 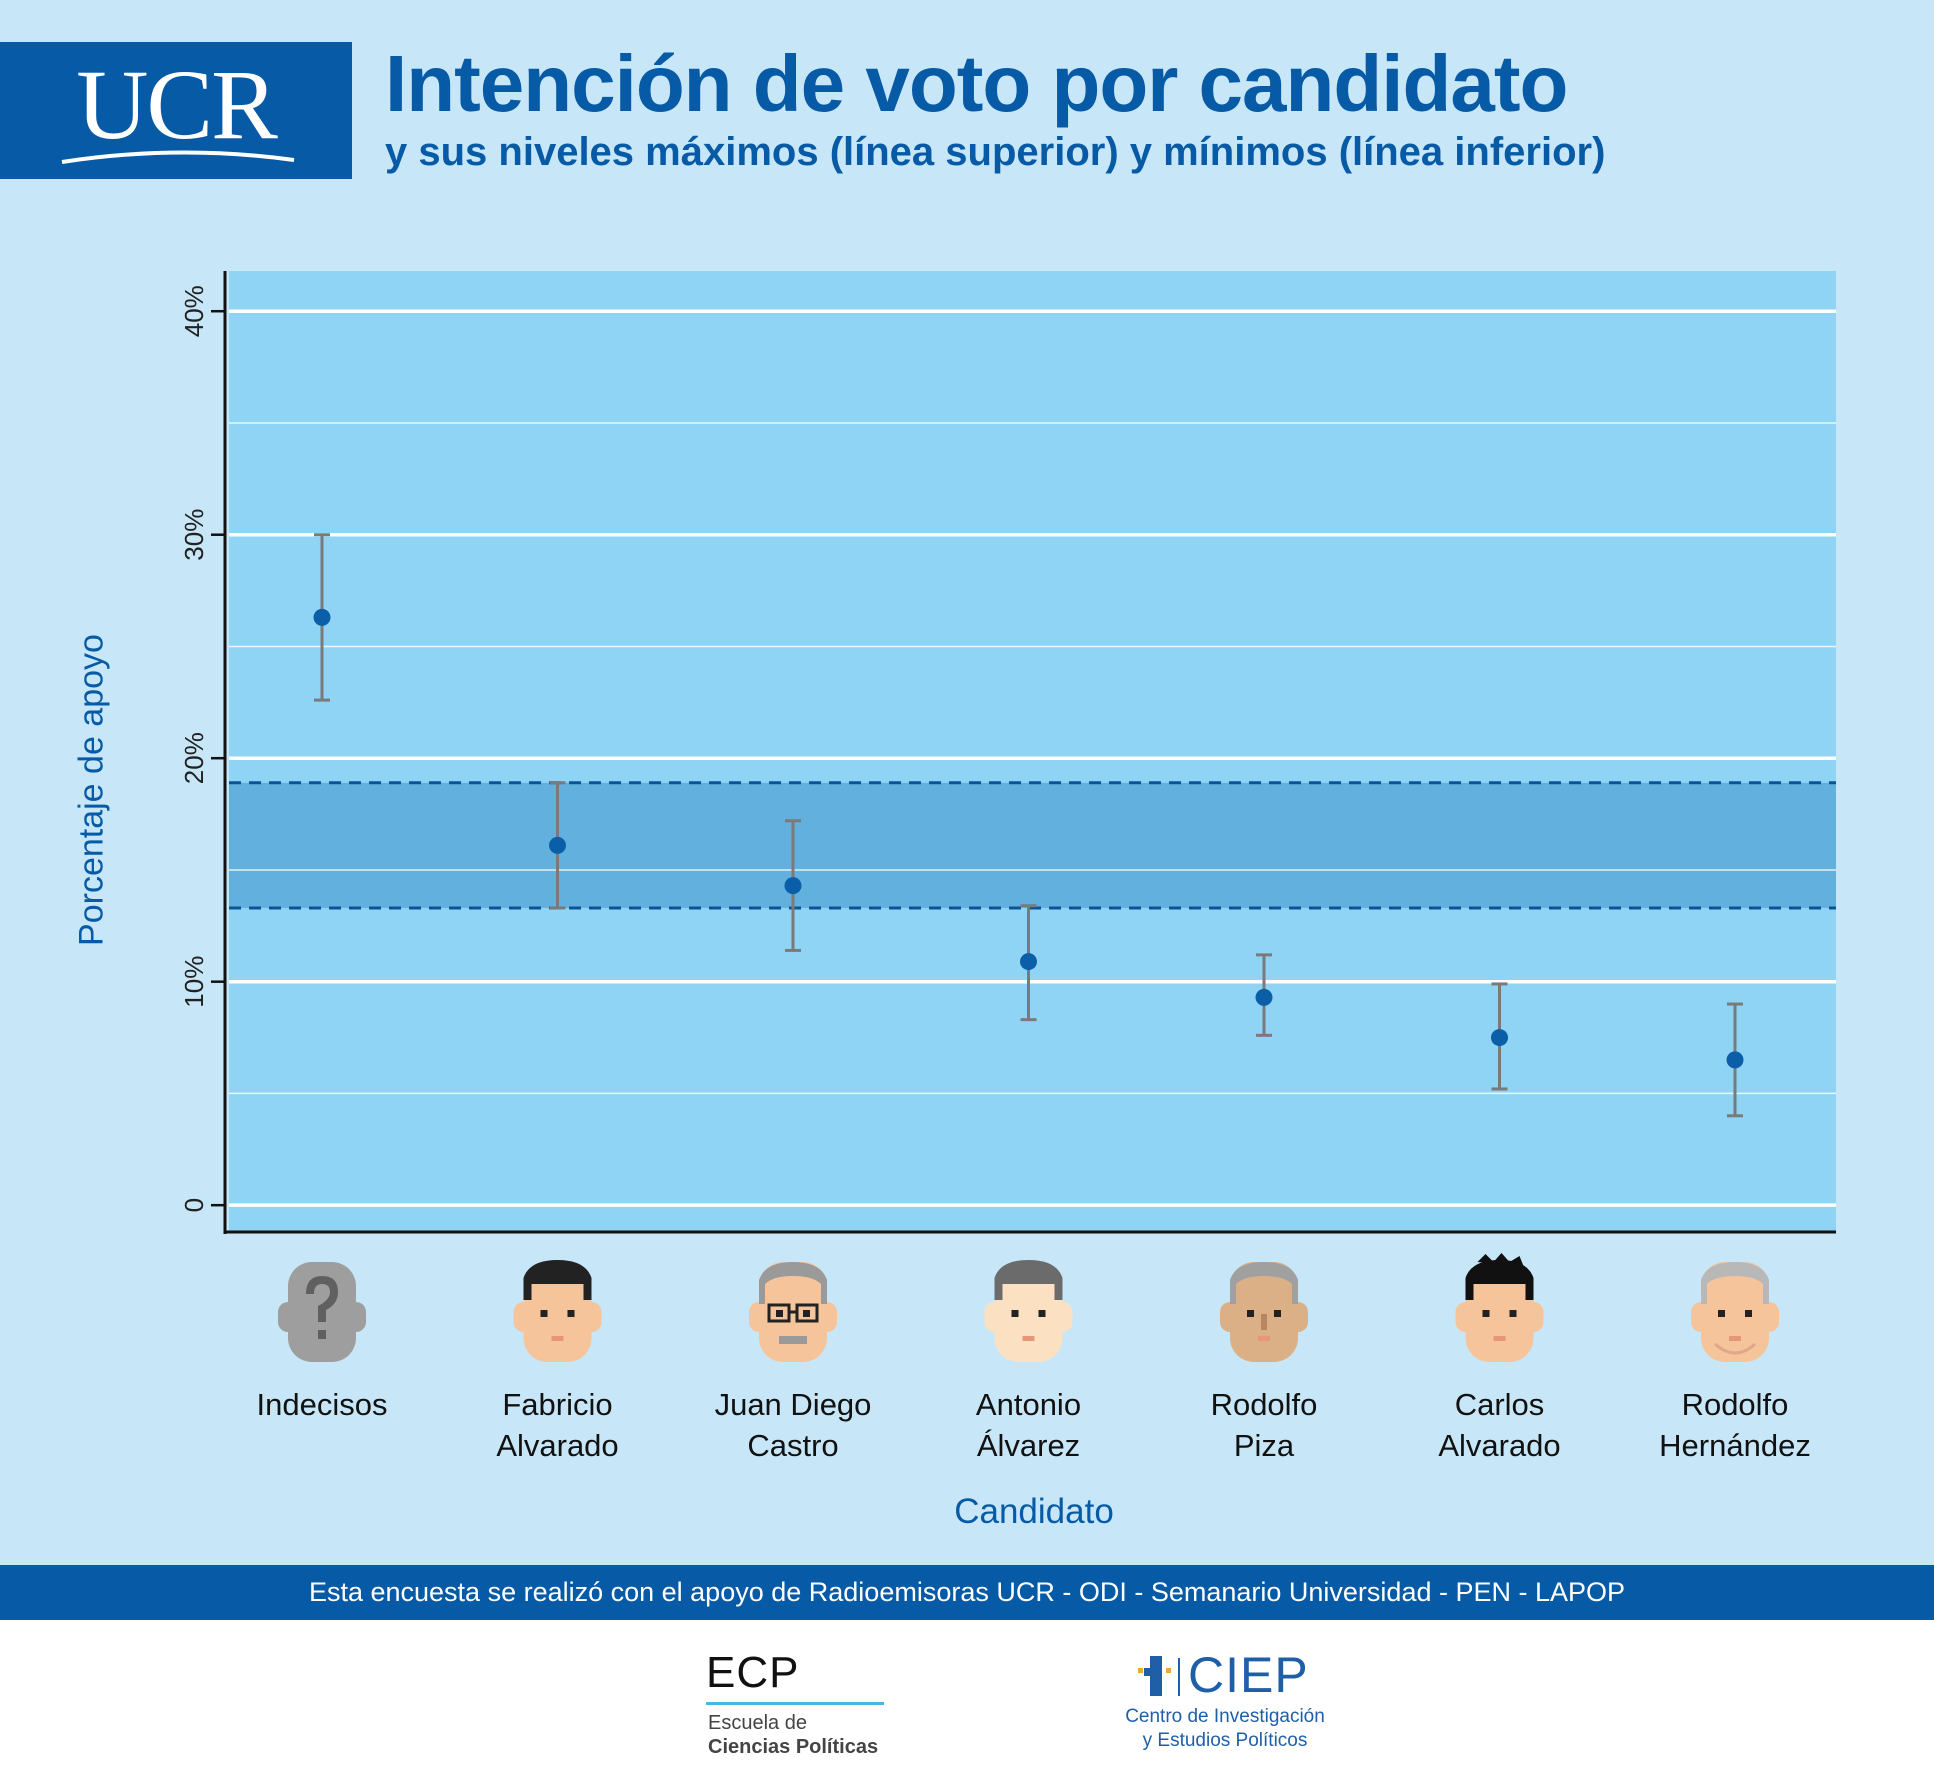 I want to click on y-tick-label: 30%, so click(x=194, y=535).